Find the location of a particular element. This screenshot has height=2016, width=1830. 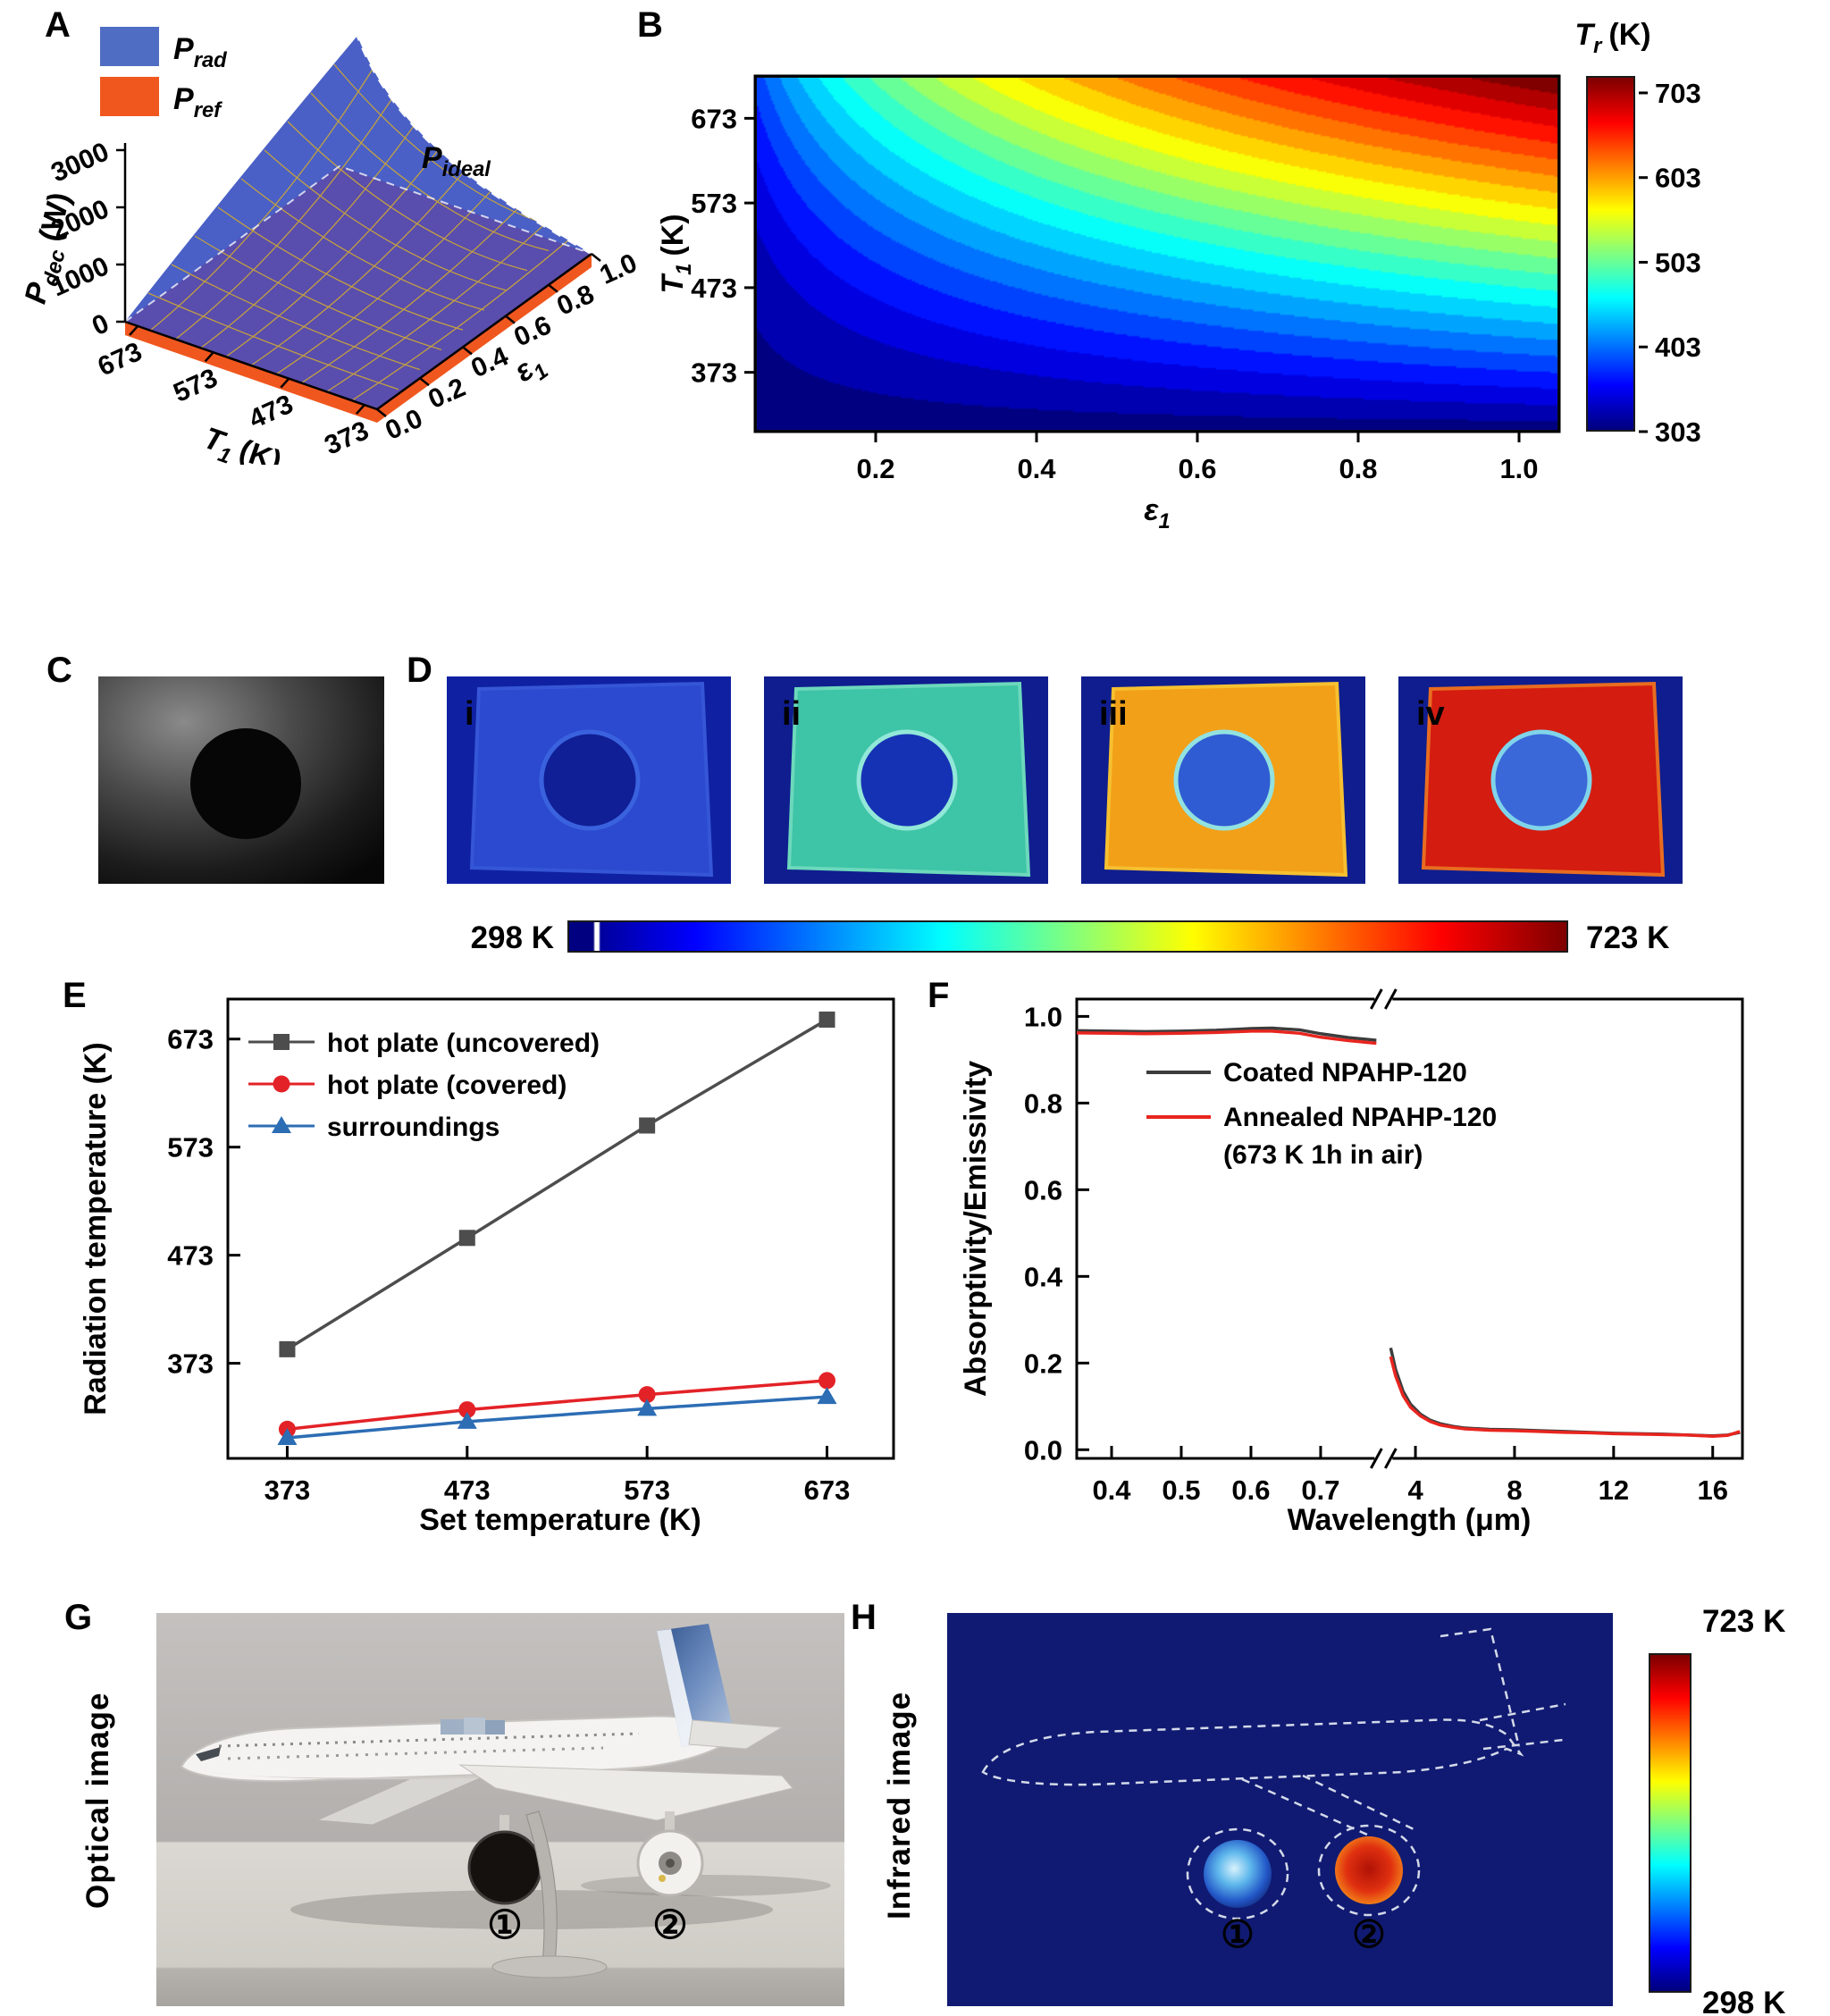

h-marker-2: ② is located at coordinates (1369, 1934).